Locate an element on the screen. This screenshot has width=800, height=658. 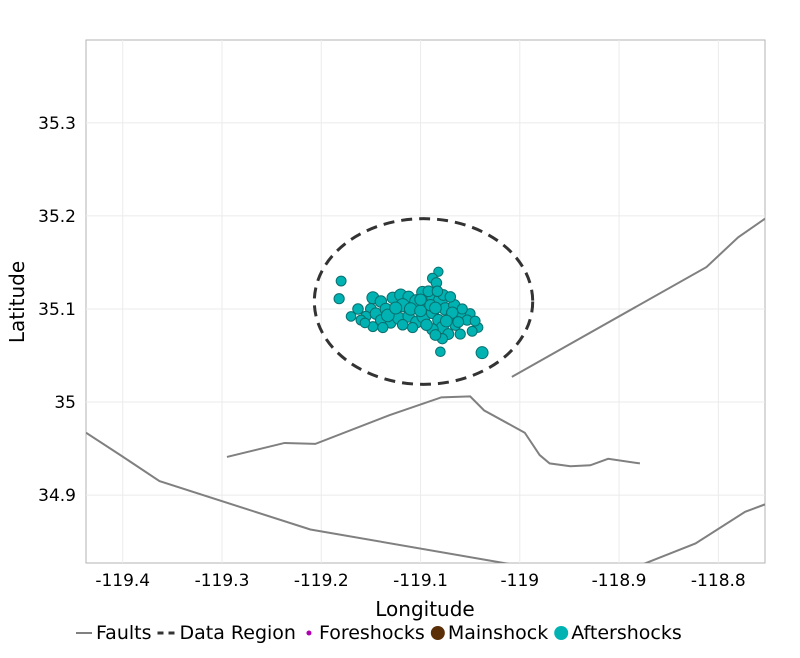
y-tick-label: 35.2 is located at coordinates (57, 217).